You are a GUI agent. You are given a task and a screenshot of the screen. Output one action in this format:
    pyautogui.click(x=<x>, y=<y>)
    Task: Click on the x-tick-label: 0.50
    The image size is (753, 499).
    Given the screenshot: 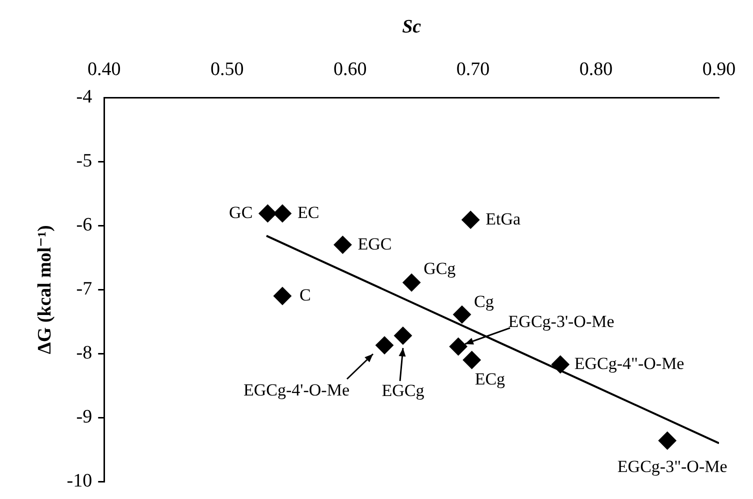 What is the action you would take?
    pyautogui.click(x=227, y=69)
    